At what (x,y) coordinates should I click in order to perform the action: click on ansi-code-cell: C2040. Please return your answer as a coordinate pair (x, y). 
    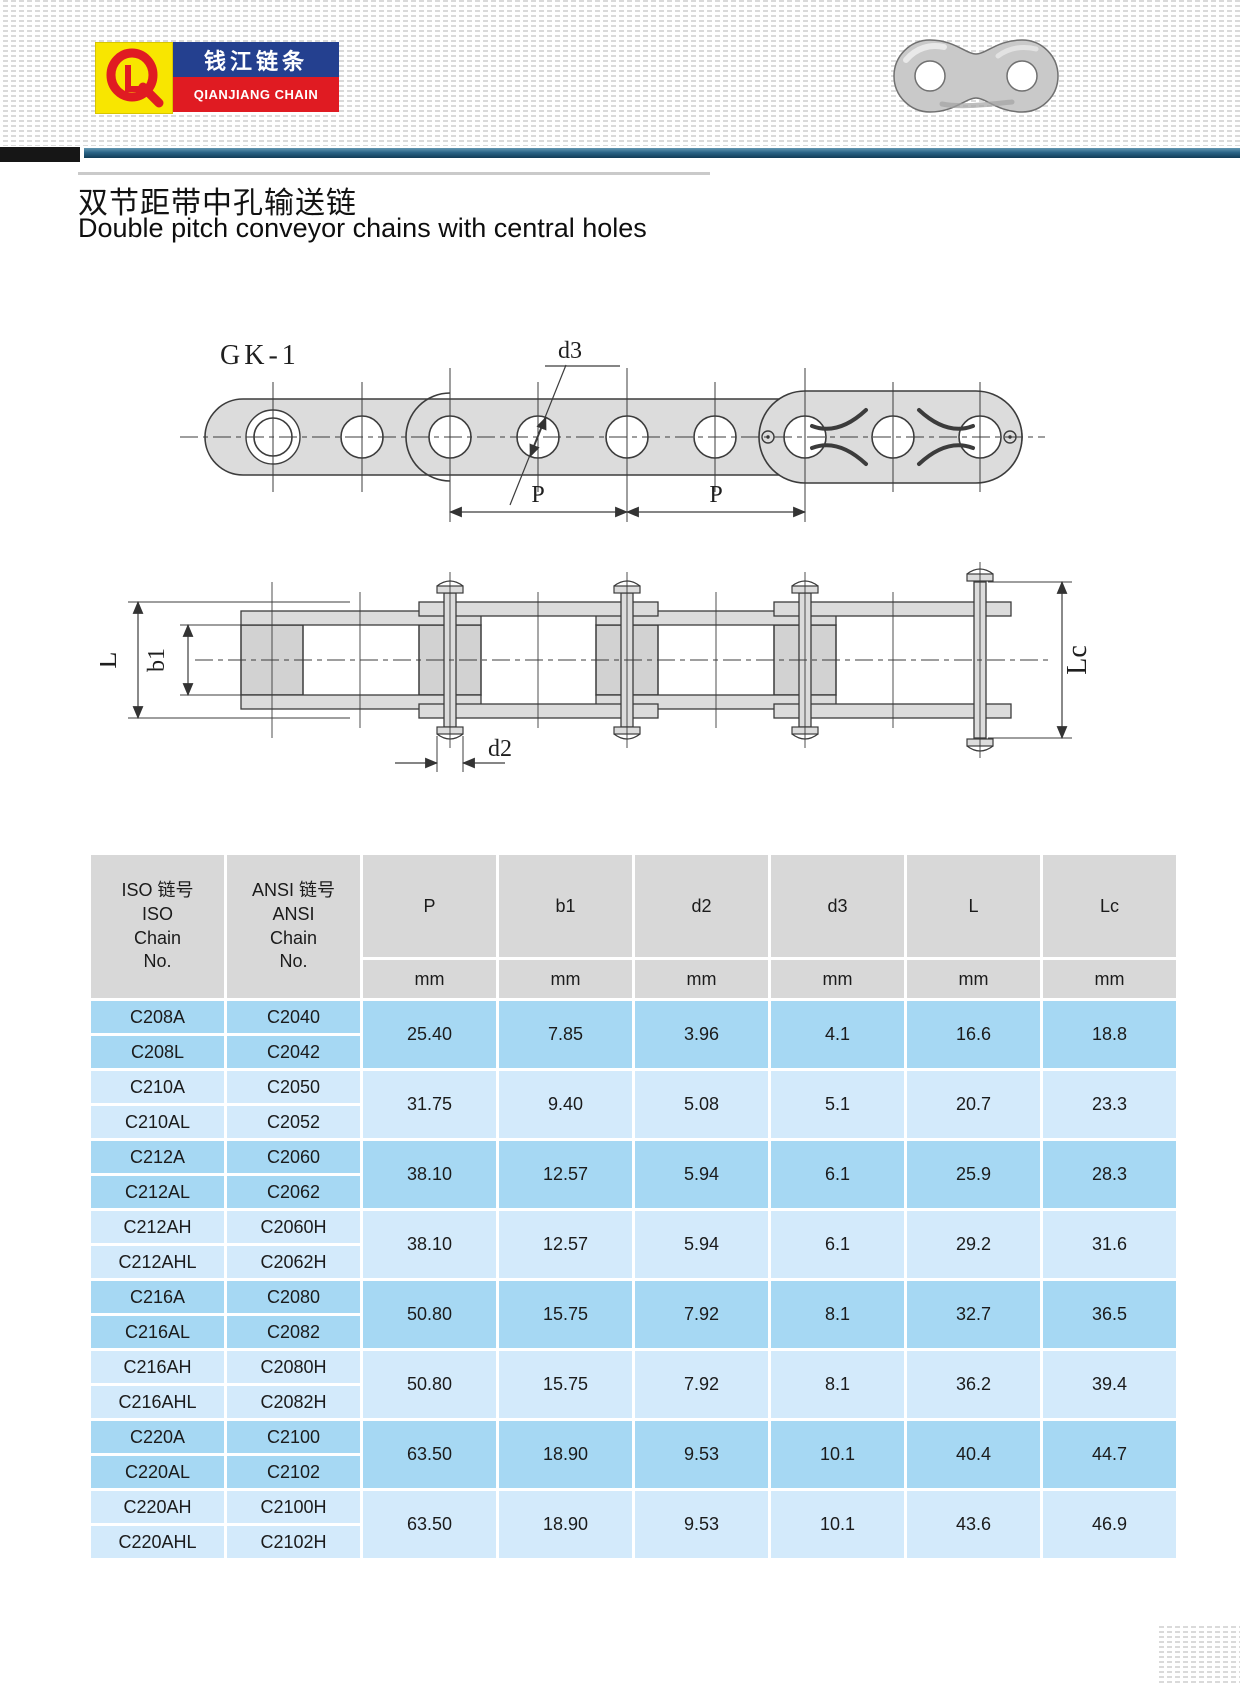
    Looking at the image, I should click on (293, 1017).